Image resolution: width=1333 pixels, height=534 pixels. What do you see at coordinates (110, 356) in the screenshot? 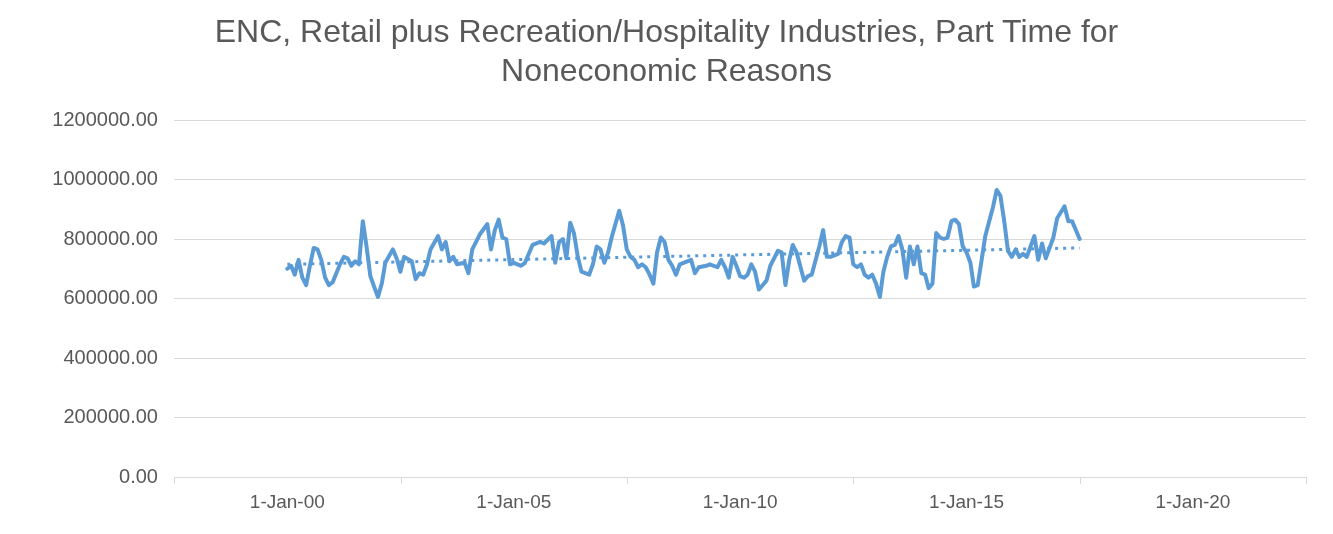
I see `y-tick-label: 400000.00` at bounding box center [110, 356].